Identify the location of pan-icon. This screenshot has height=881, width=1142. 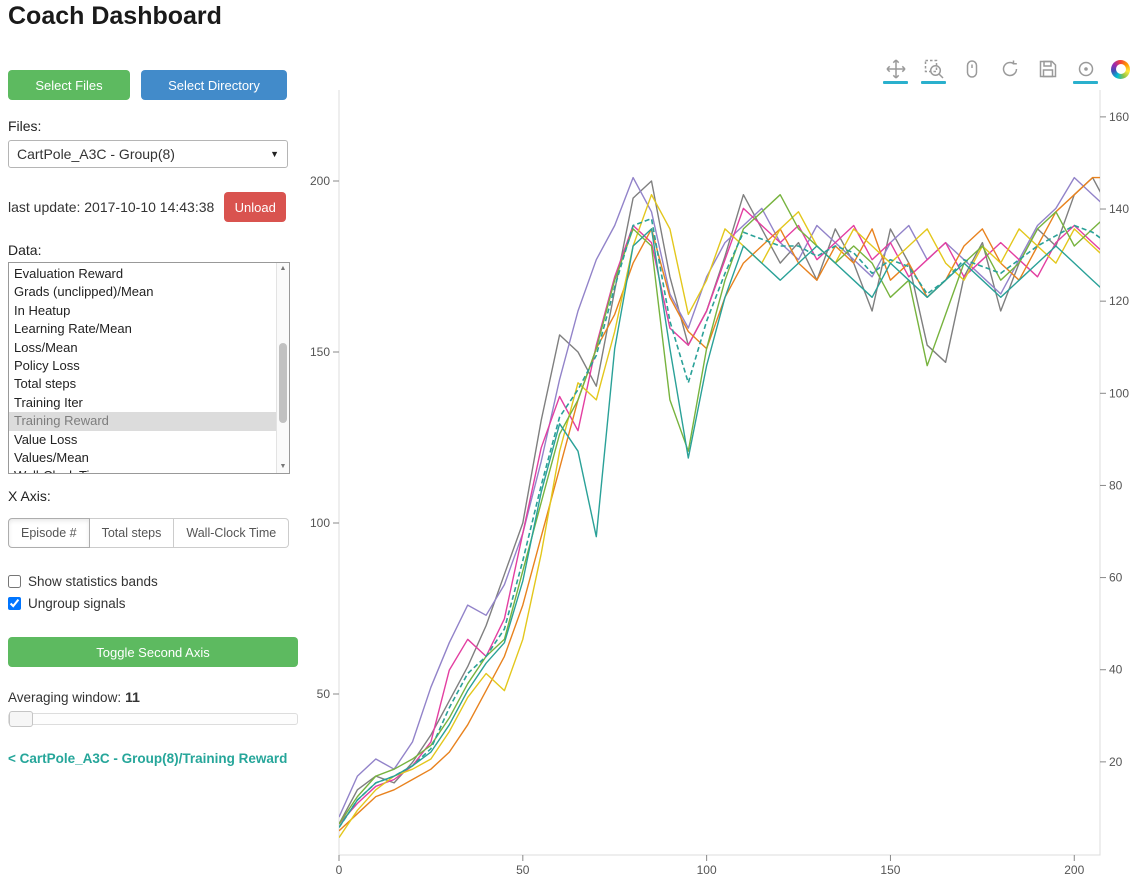
(895, 69).